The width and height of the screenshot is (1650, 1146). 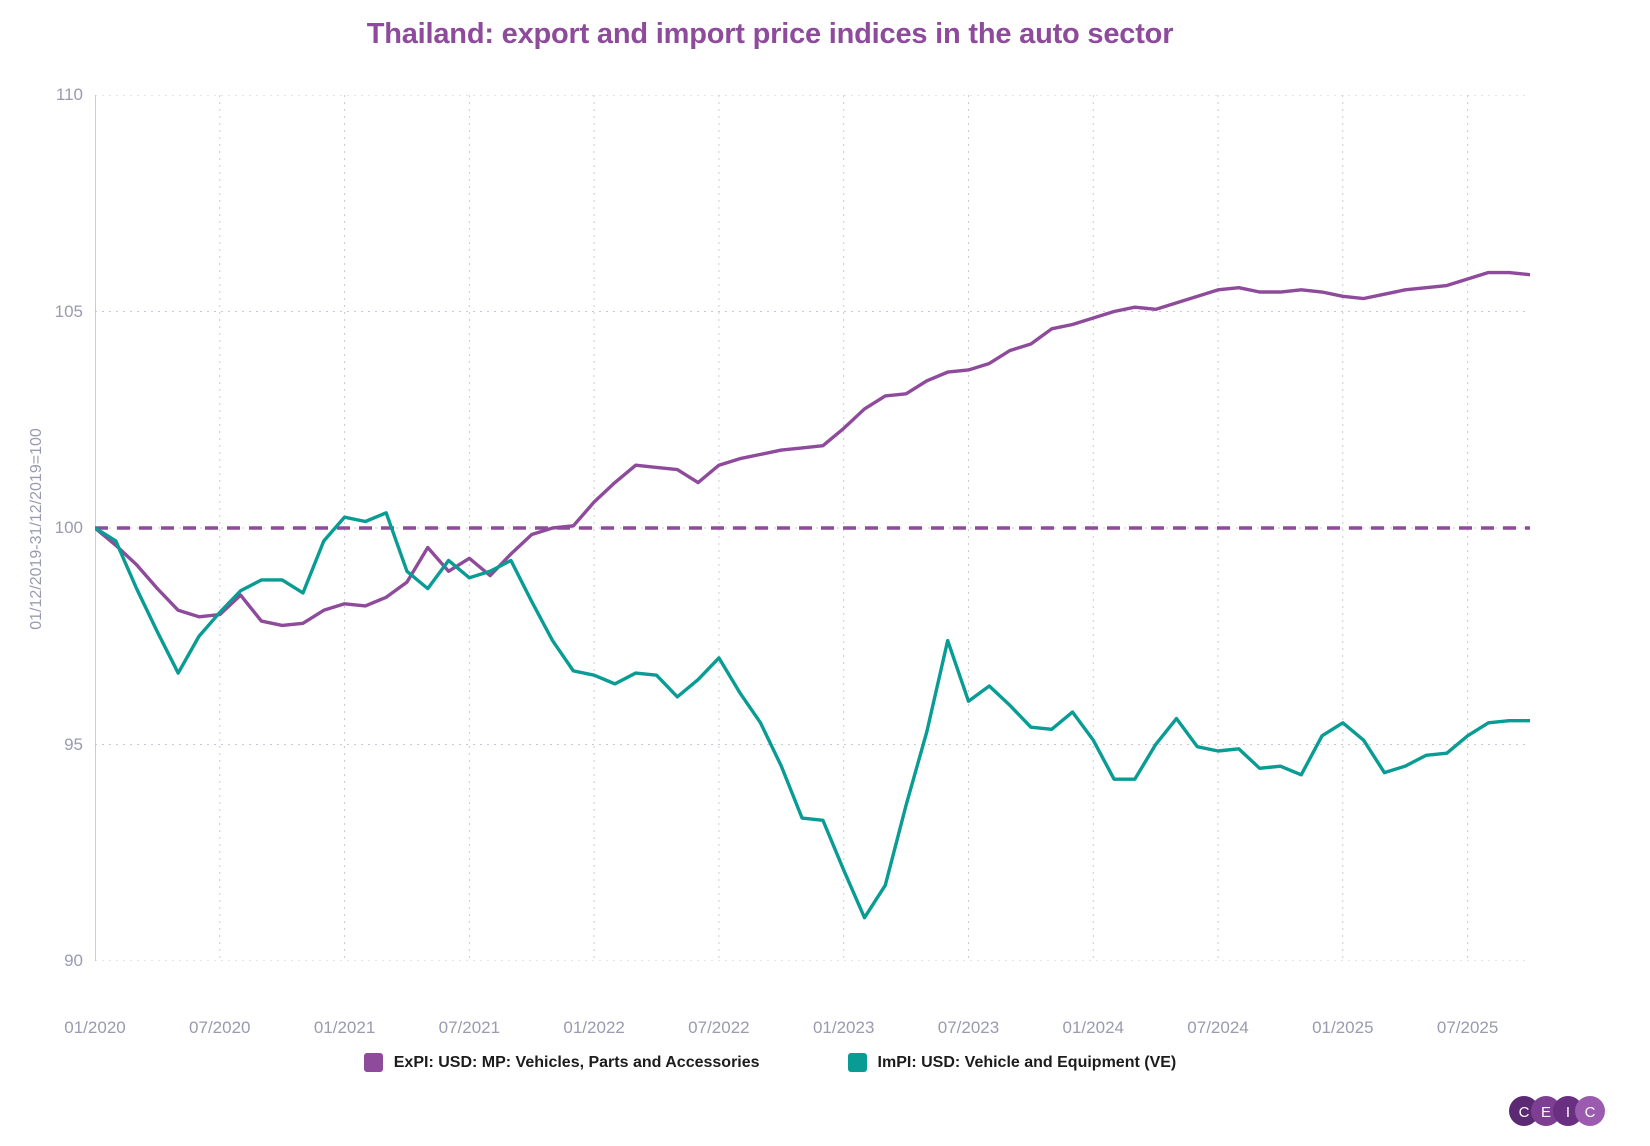 What do you see at coordinates (1557, 1111) in the screenshot?
I see `ceic-logo: C E I C` at bounding box center [1557, 1111].